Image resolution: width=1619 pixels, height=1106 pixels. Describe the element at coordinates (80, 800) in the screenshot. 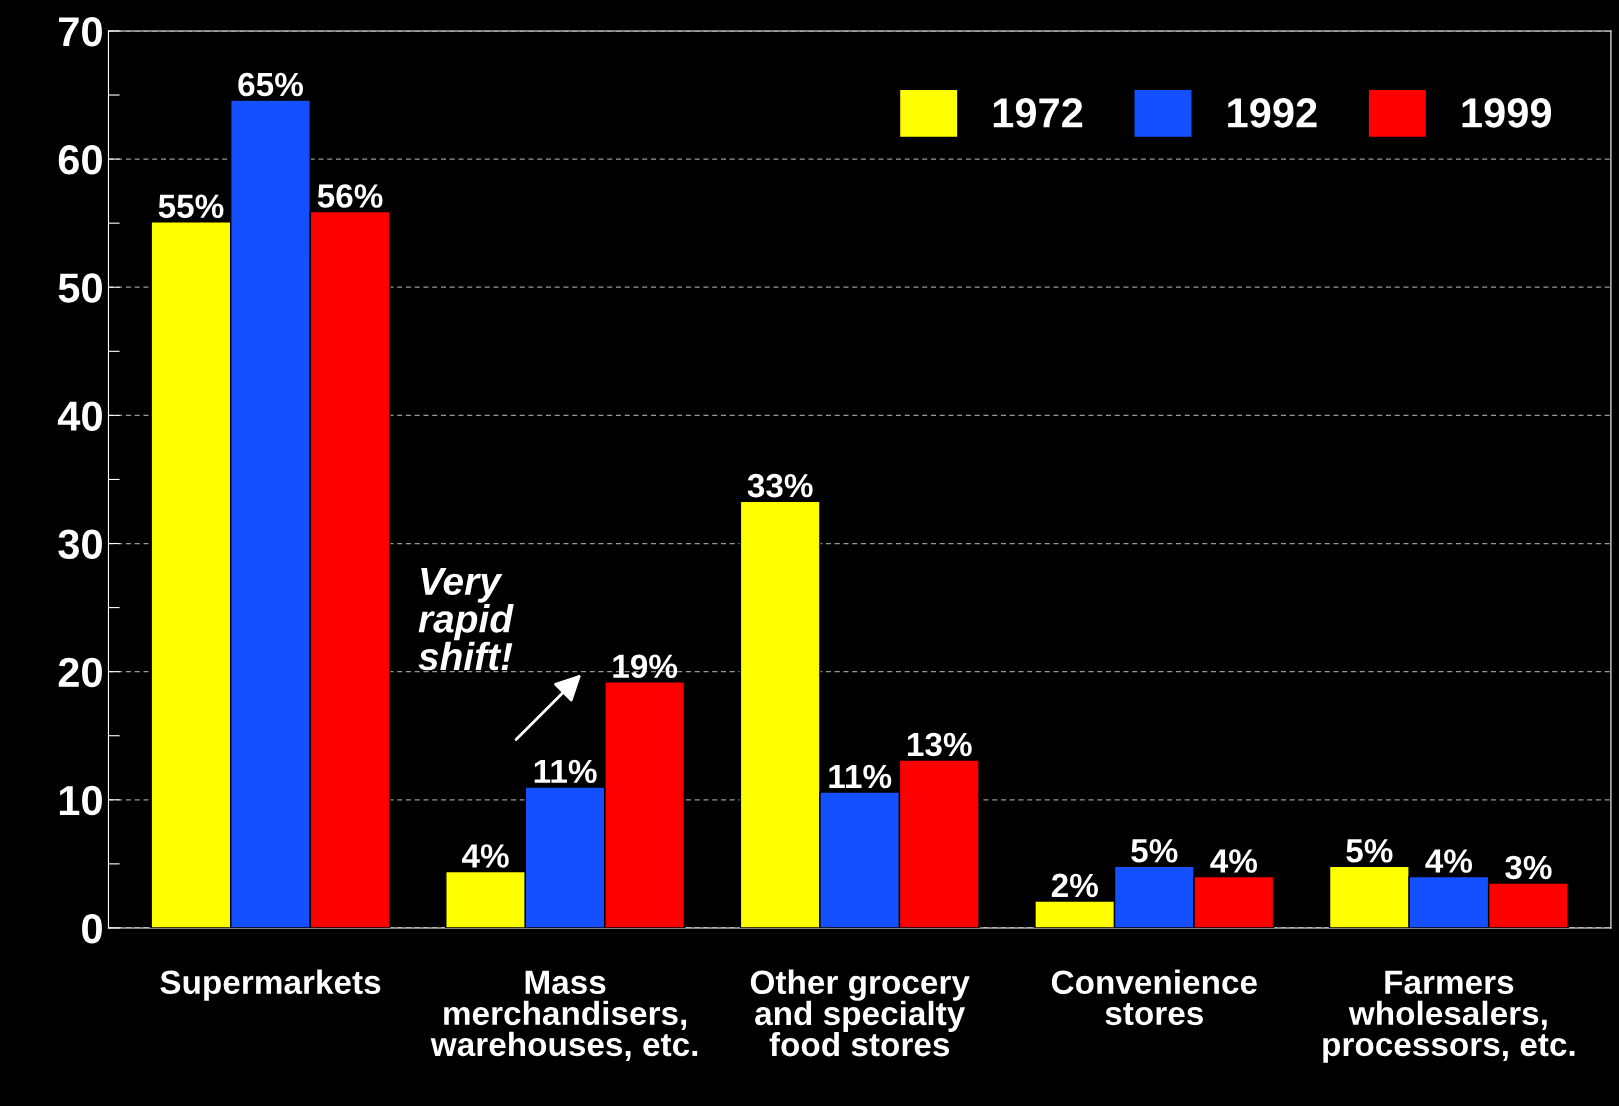

I see `y-tick-label: 10` at that location.